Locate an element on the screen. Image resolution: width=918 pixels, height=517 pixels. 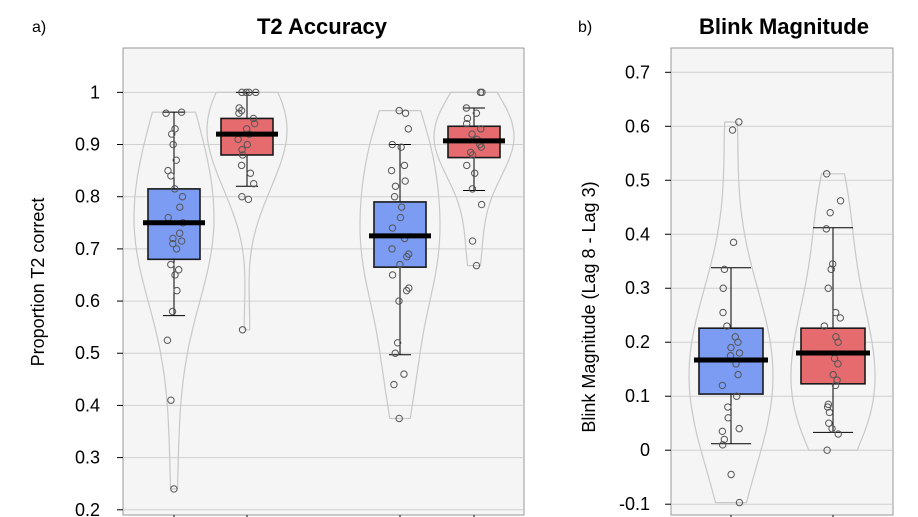
y-tick-label: 0.1 is located at coordinates (637, 396).